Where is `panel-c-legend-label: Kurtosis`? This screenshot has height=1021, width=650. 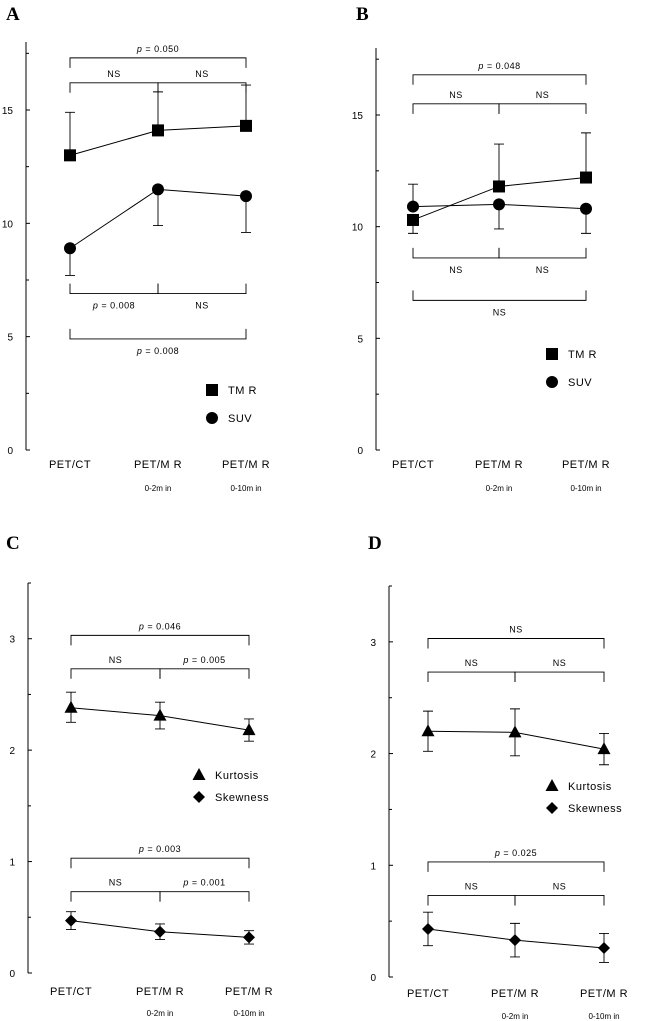 panel-c-legend-label: Kurtosis is located at coordinates (237, 776).